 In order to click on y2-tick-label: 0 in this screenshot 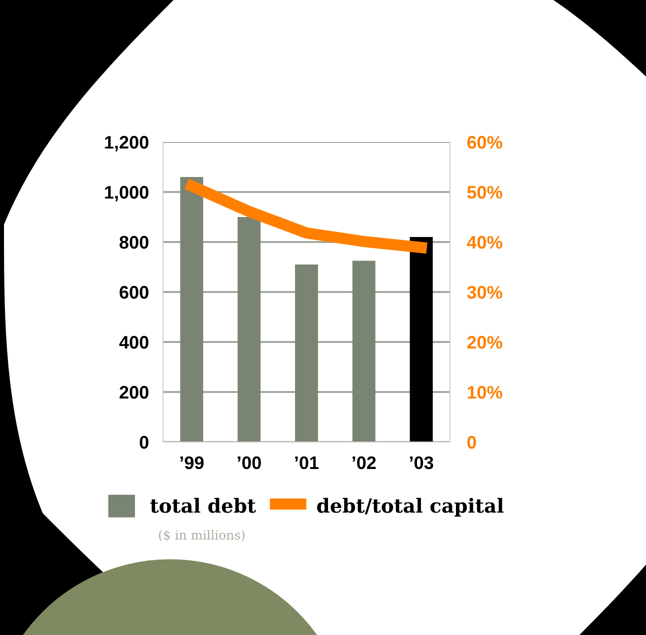, I will do `click(471, 442)`.